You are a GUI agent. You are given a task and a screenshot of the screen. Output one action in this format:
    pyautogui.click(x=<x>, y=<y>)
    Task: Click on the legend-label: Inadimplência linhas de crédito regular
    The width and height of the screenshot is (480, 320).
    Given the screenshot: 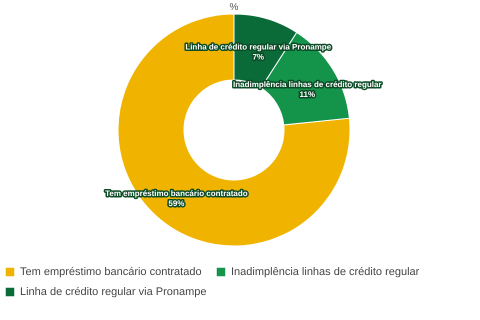 What is the action you would take?
    pyautogui.click(x=325, y=272)
    